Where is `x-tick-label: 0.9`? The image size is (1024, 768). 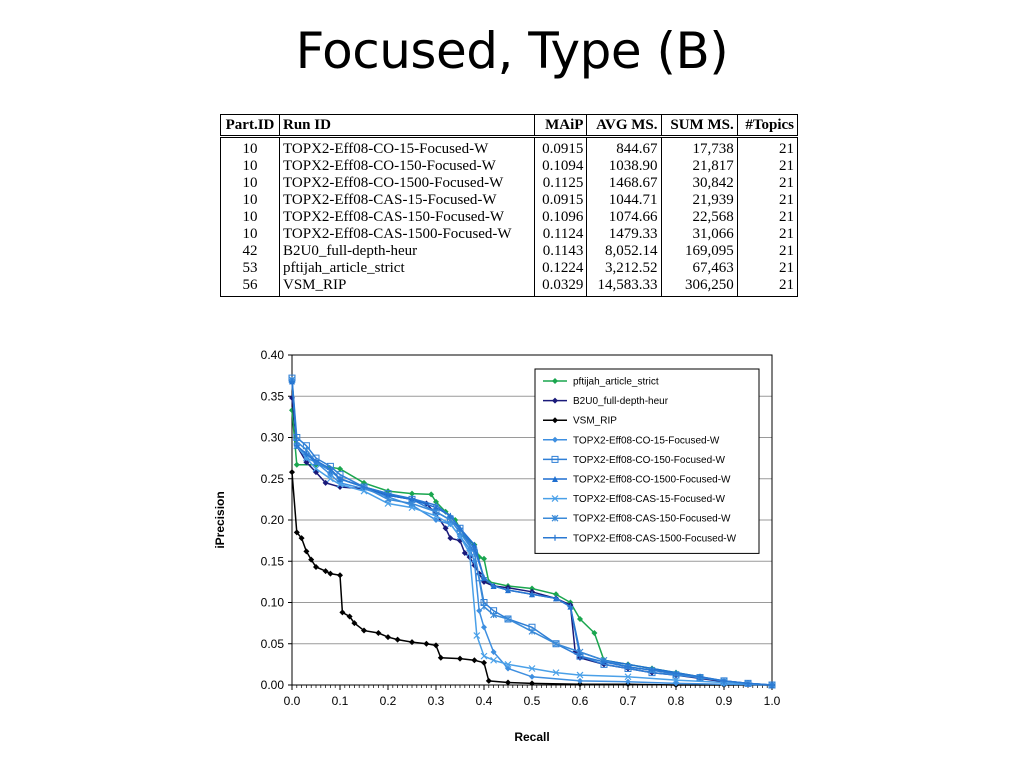 x-tick-label: 0.9 is located at coordinates (724, 701).